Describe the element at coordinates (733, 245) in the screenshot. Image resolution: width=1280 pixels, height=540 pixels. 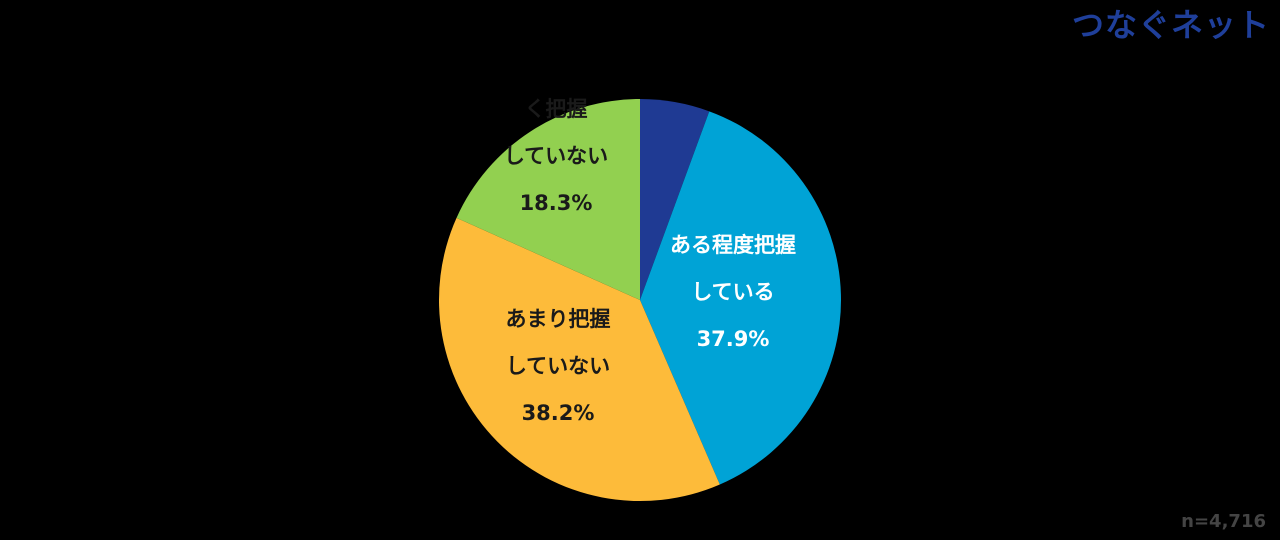
I see `slice-label: ある程度把握` at that location.